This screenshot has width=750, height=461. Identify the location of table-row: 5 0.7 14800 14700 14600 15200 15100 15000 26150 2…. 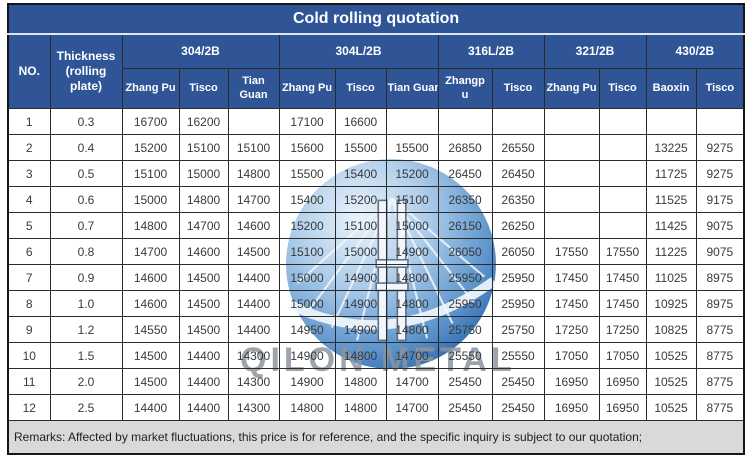
(376, 225).